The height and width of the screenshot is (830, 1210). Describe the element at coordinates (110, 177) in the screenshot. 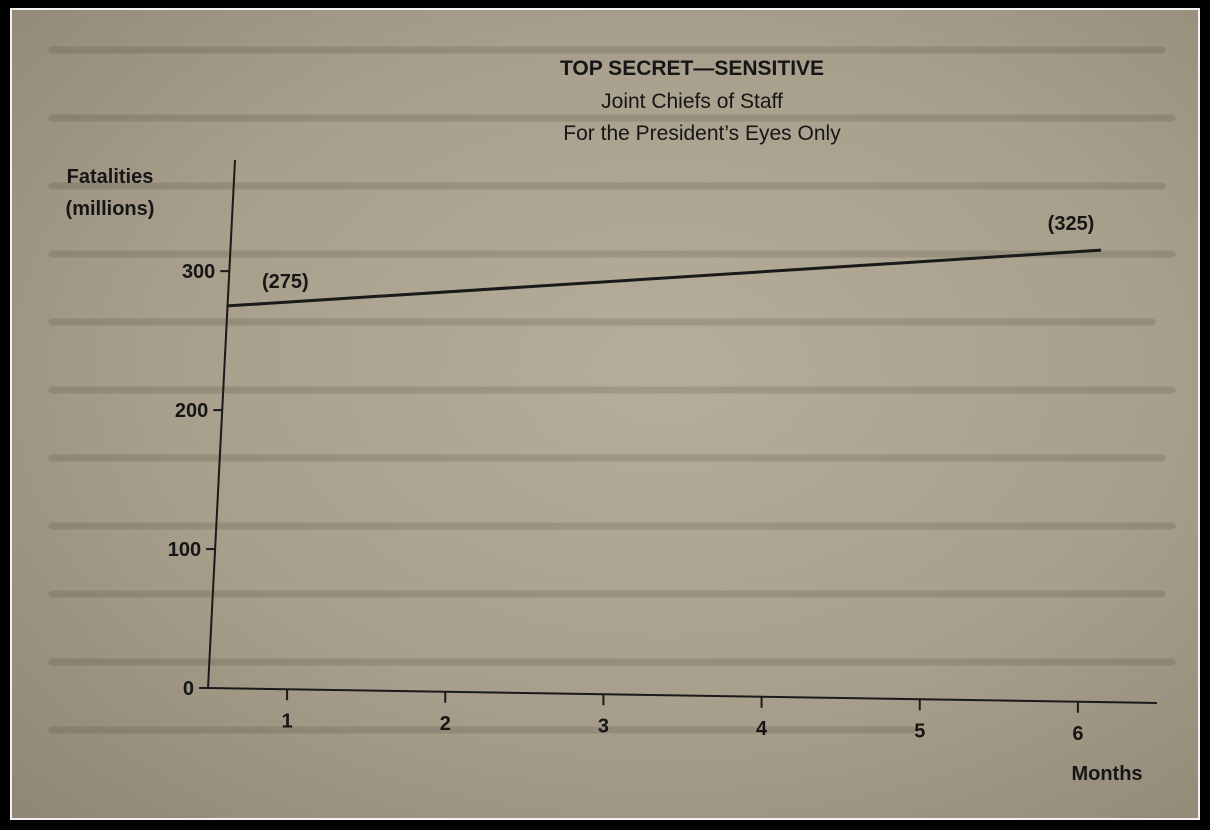

I see `y-axis-label-line-1: Fatalities` at that location.